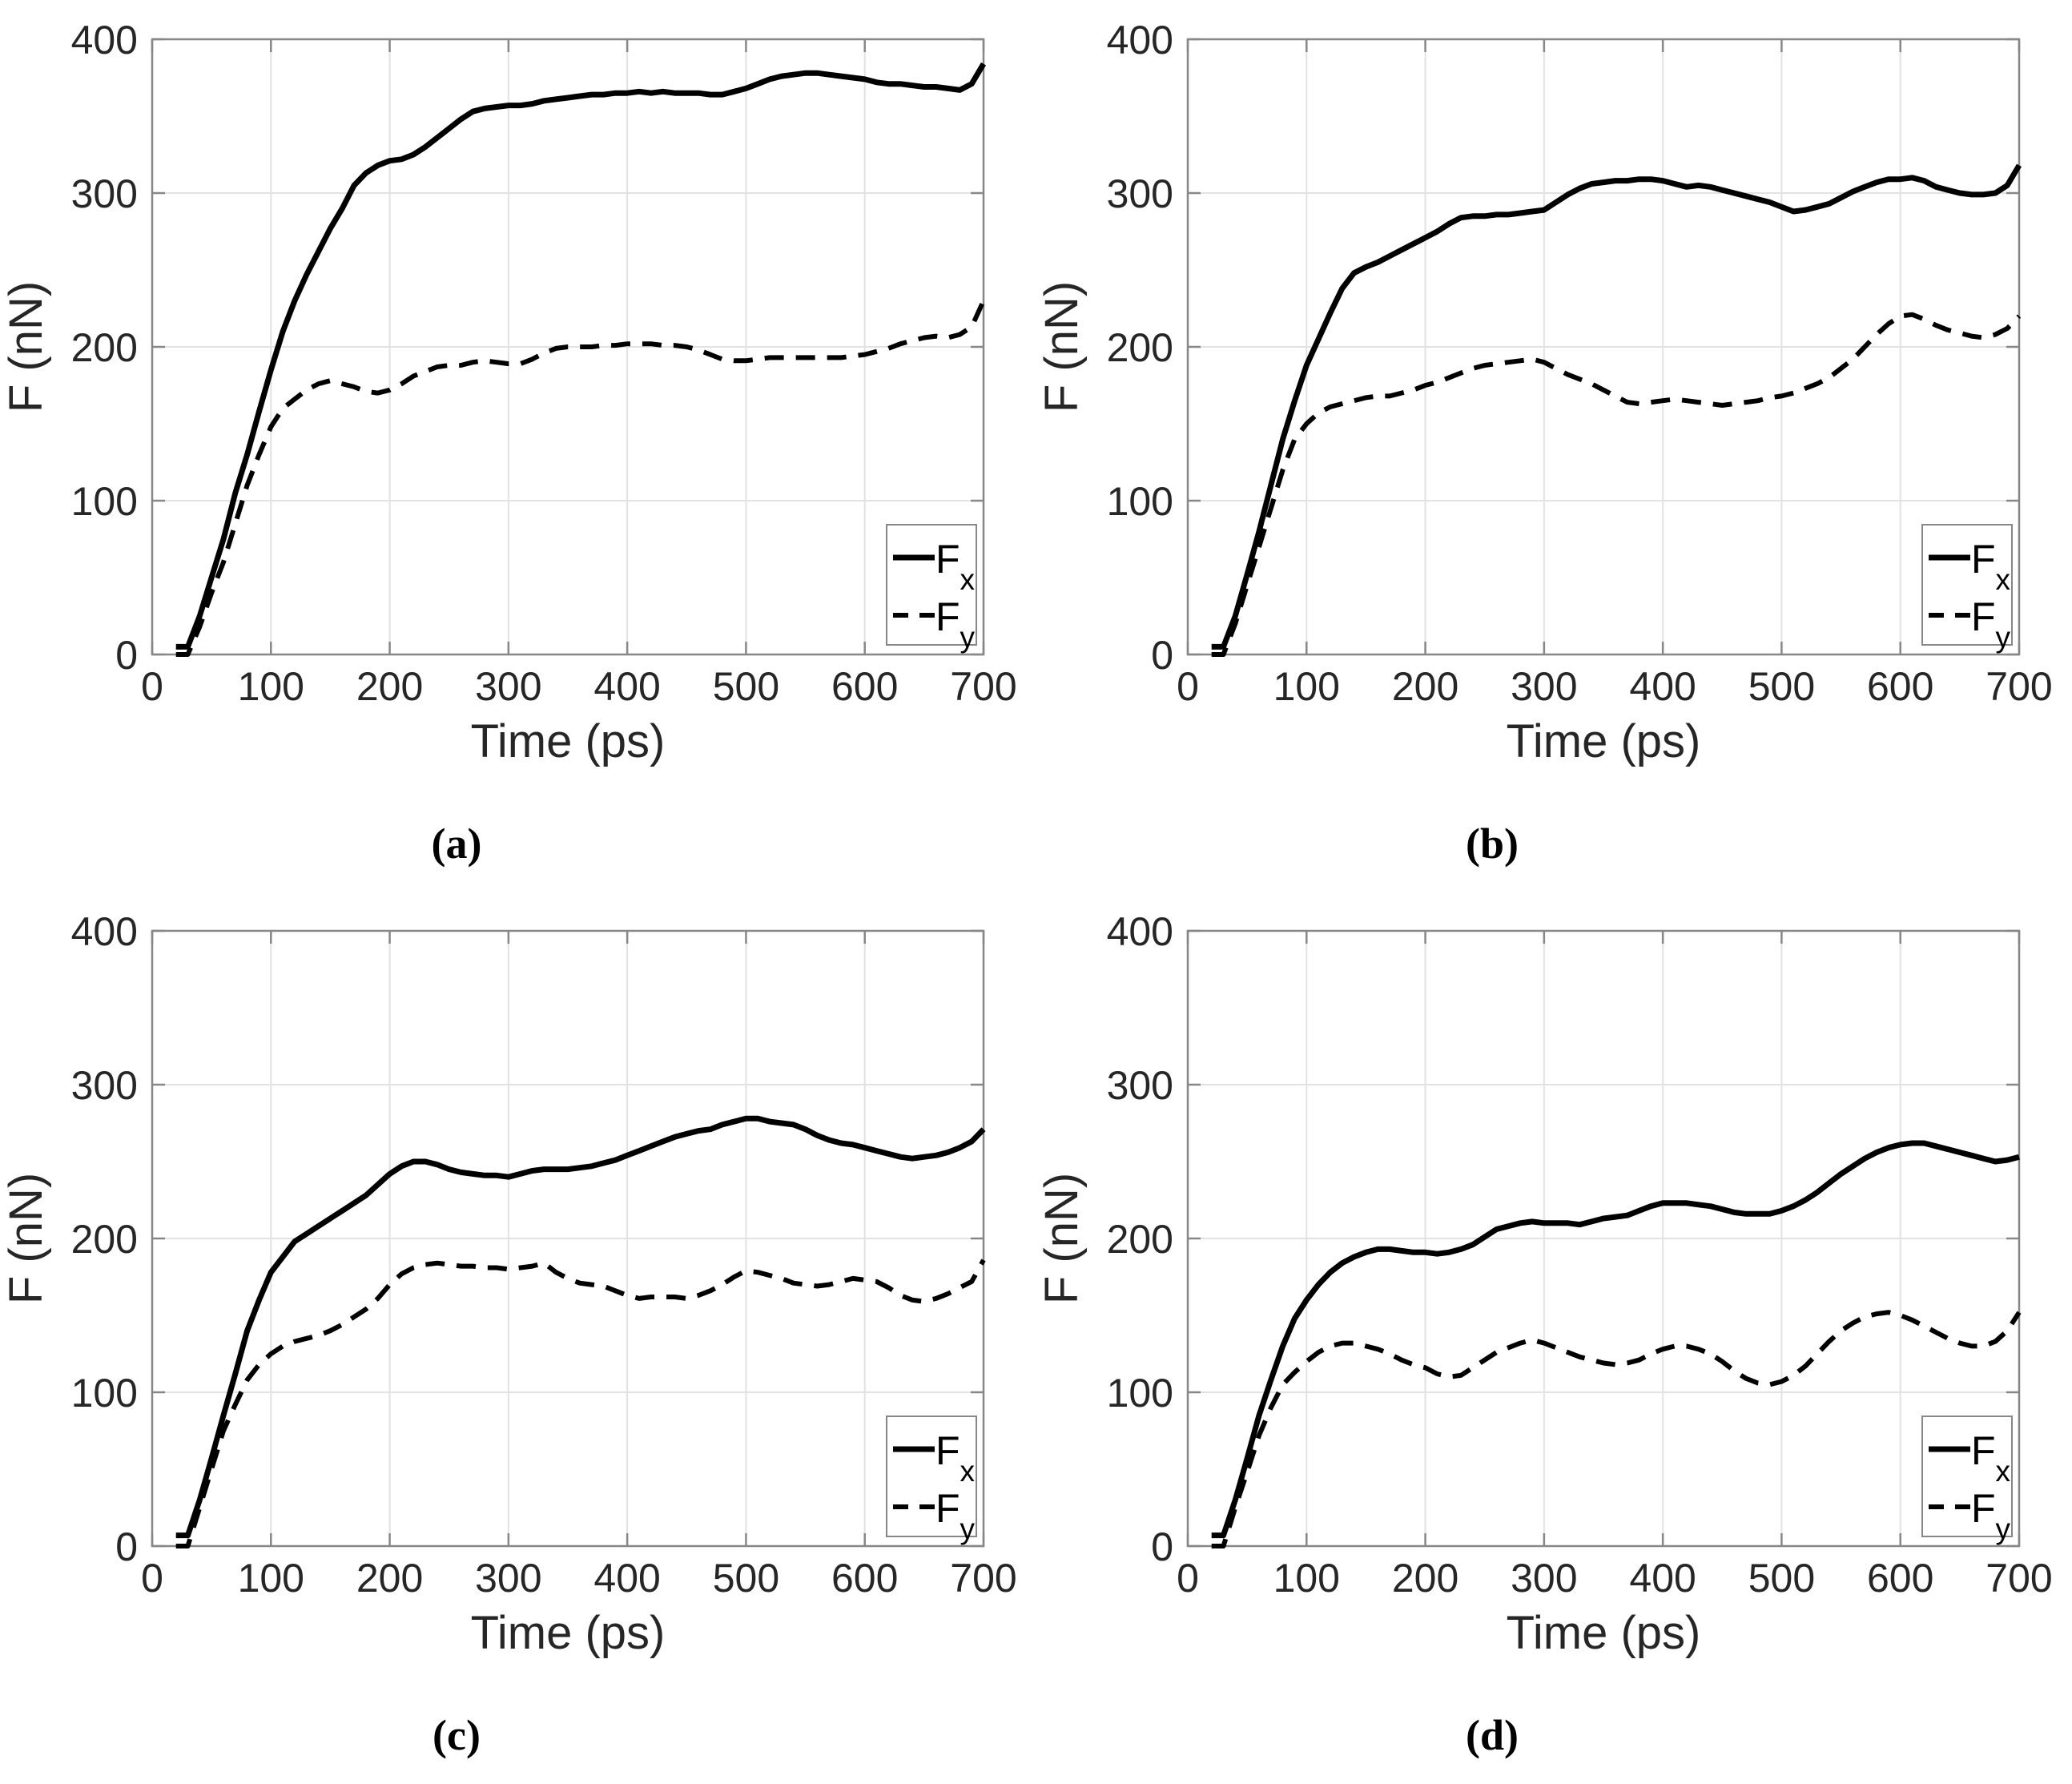 The width and height of the screenshot is (2072, 1784). What do you see at coordinates (1492, 1735) in the screenshot?
I see `caption-d: (d)` at bounding box center [1492, 1735].